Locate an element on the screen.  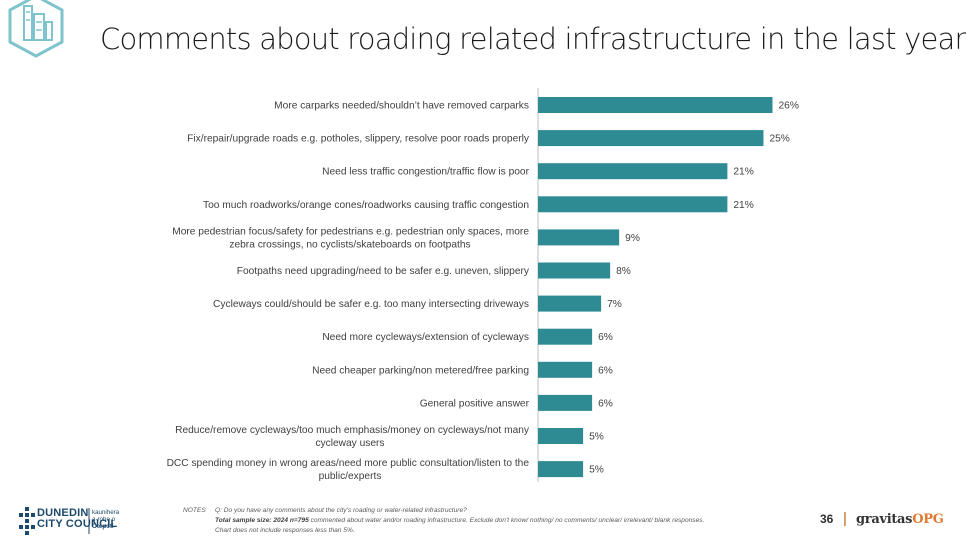
bar-value-label-4: 9% is located at coordinates (632, 238).